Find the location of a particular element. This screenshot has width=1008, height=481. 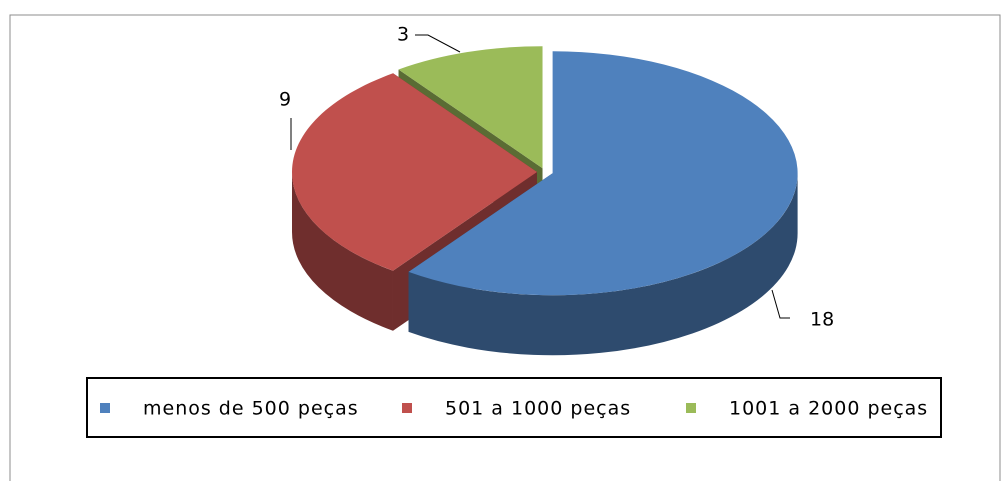

legend-box is located at coordinates (514, 407).